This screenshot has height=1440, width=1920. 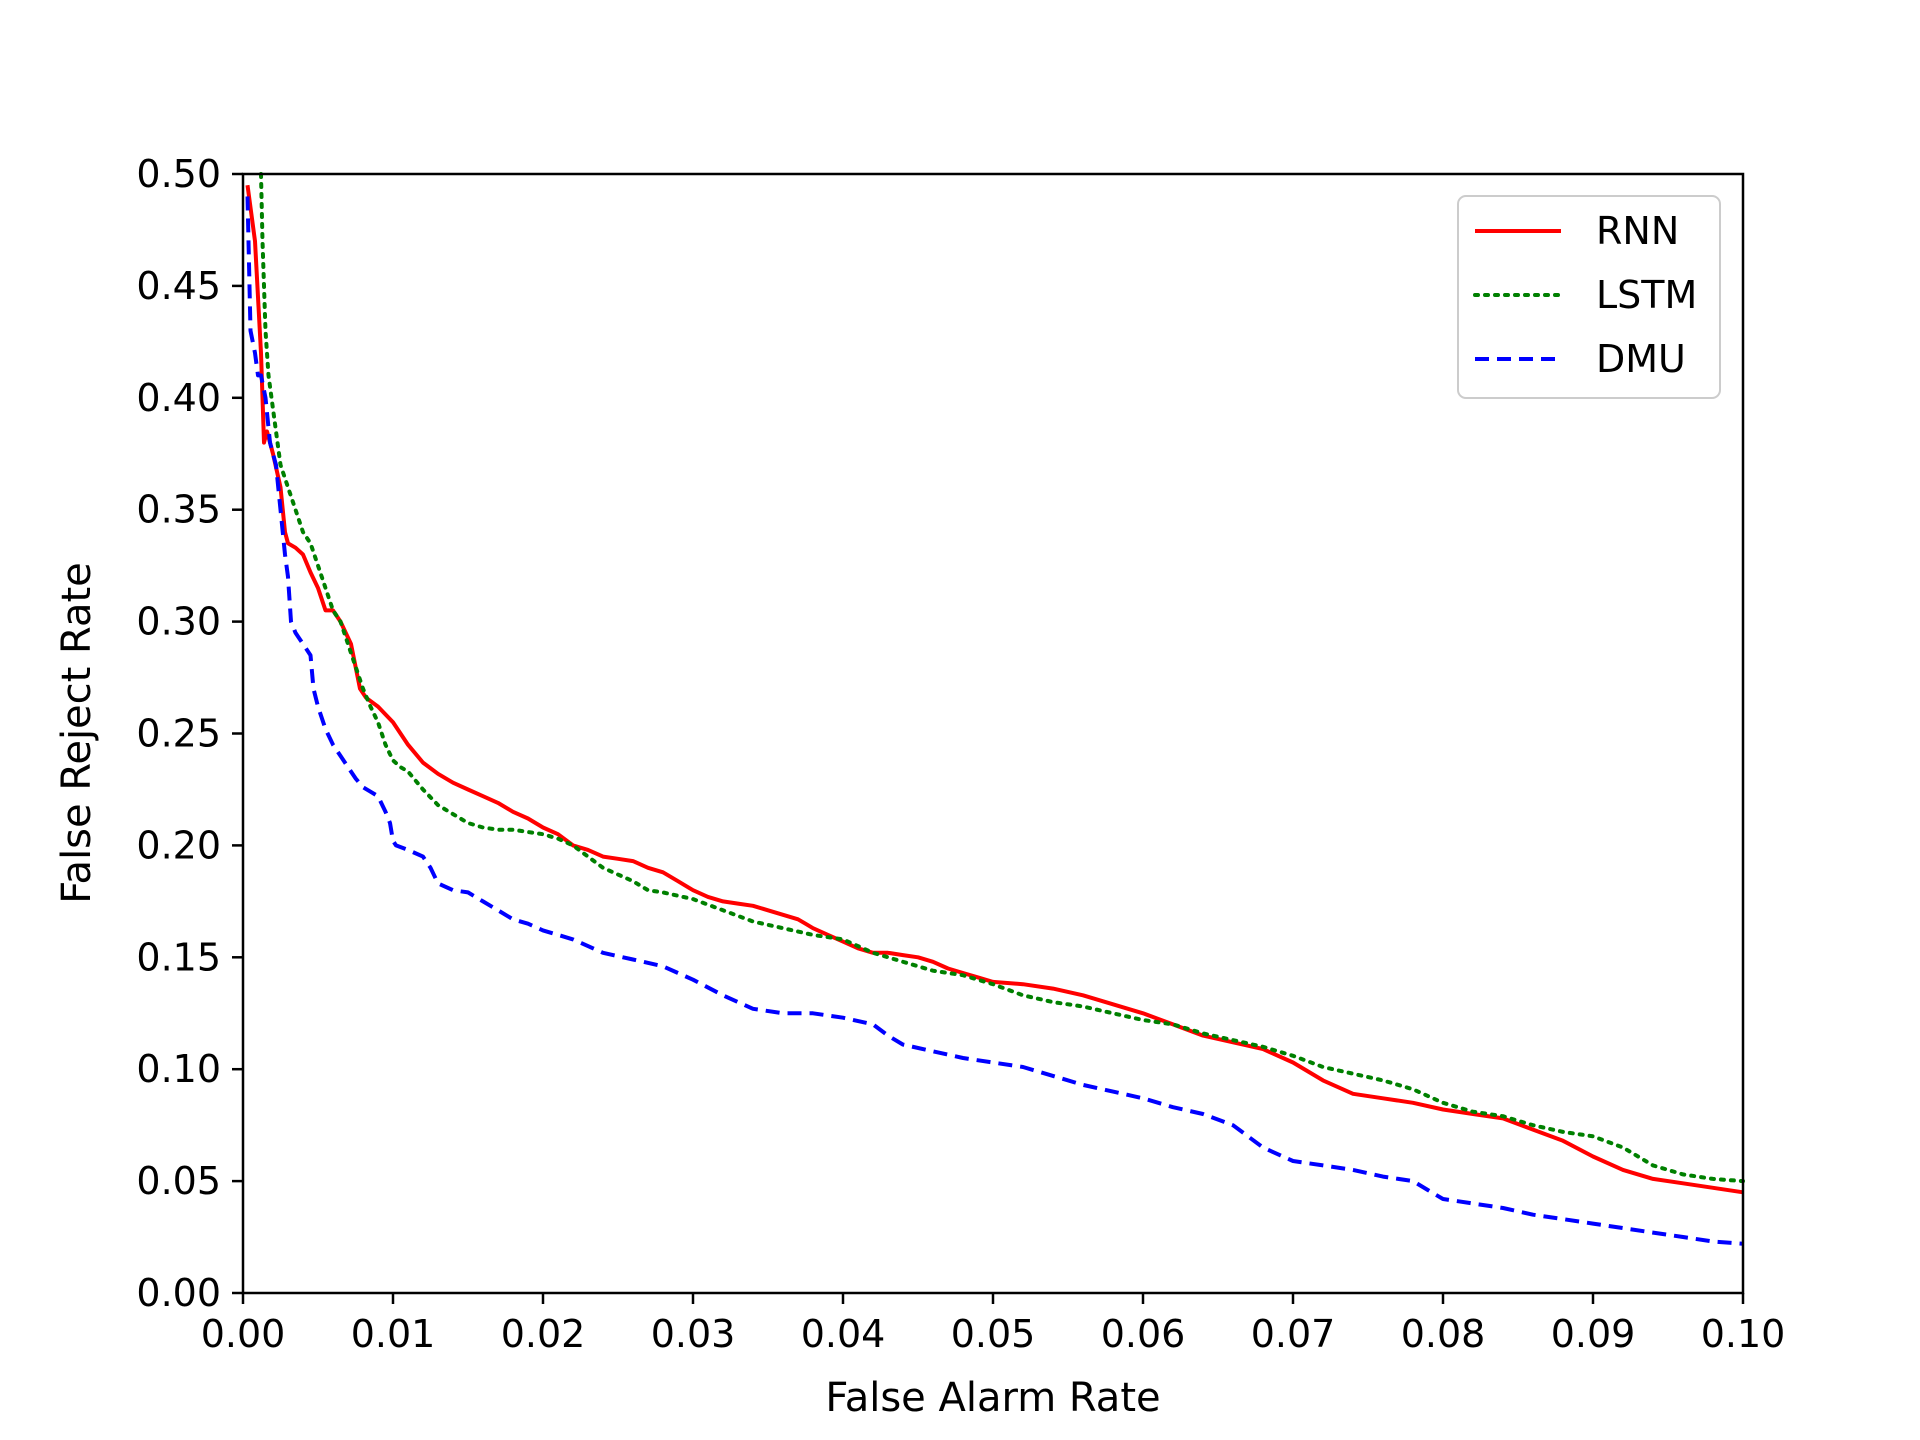 I want to click on x-tick-label: 0.08, so click(x=1443, y=1334).